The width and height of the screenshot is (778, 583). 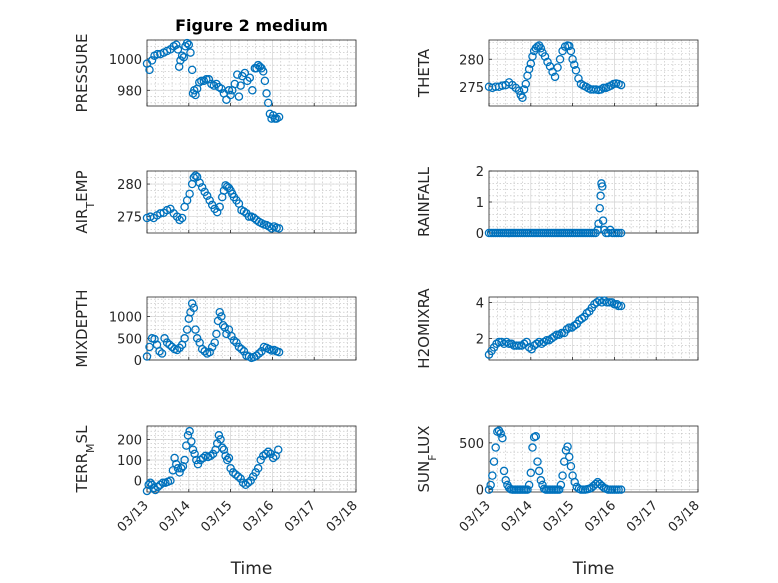 I want to click on y-tick-label: 1, so click(x=480, y=203).